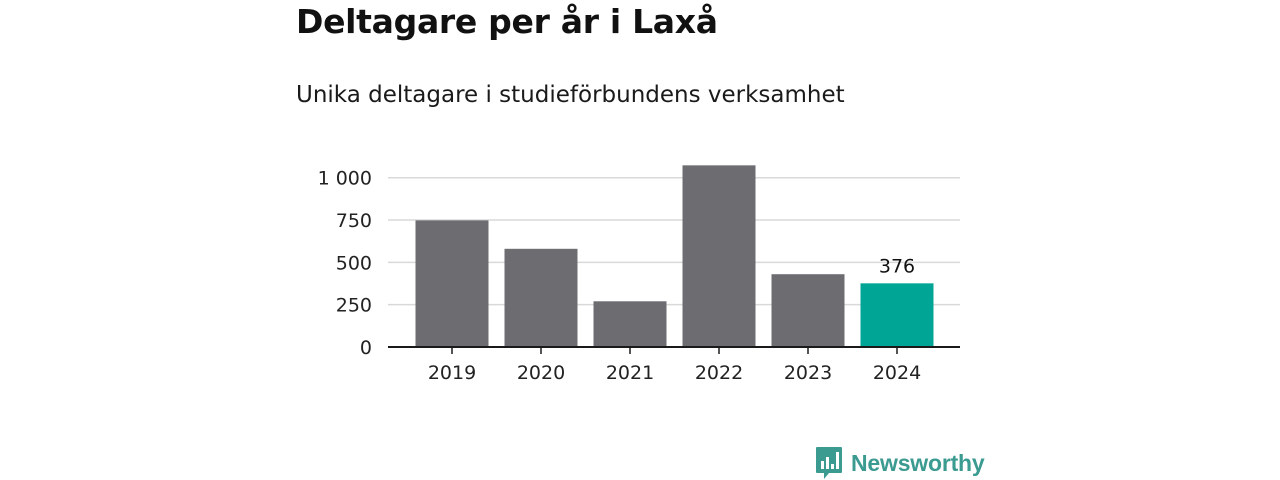 The image size is (1280, 480). Describe the element at coordinates (630, 324) in the screenshot. I see `bar-2021` at that location.